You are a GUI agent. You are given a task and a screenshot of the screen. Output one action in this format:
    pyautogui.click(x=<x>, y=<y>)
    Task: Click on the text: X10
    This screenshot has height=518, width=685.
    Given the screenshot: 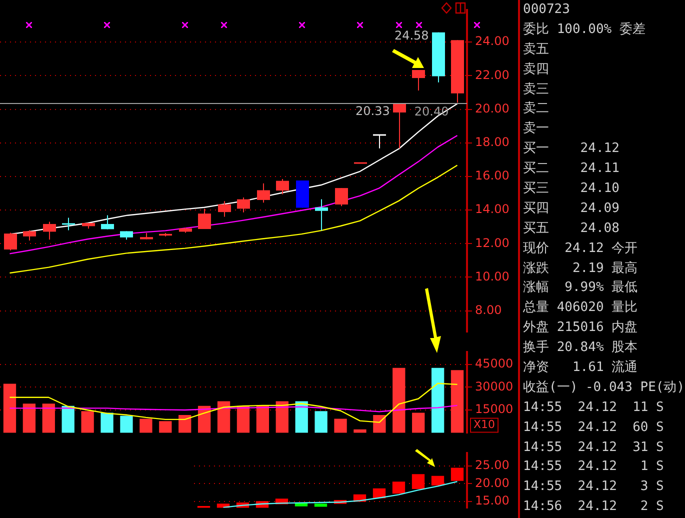 What is the action you would take?
    pyautogui.click(x=485, y=425)
    